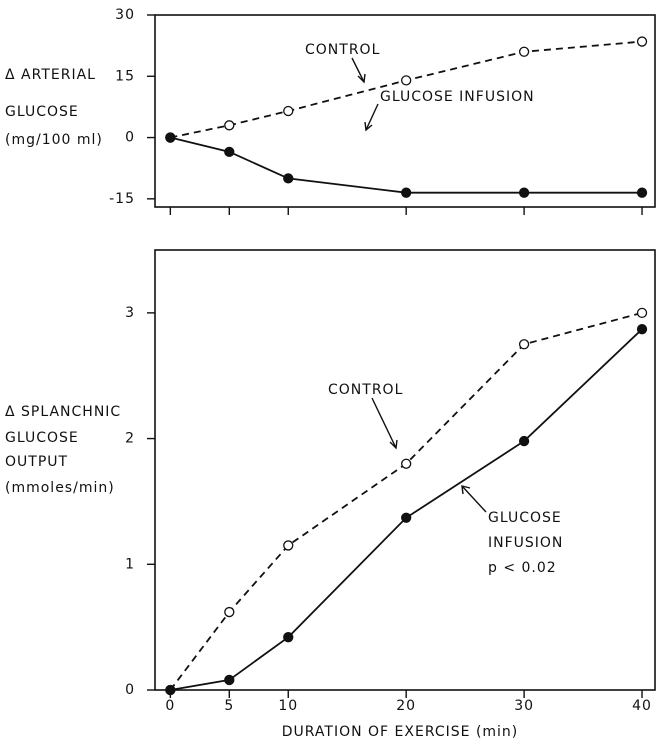 The image size is (660, 745). Describe the element at coordinates (642, 706) in the screenshot. I see `x-tick-label: 40` at that location.